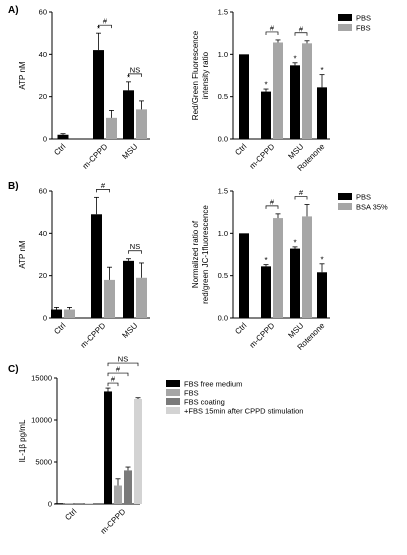  I want to click on y-tick-label: 60, so click(43, 191).